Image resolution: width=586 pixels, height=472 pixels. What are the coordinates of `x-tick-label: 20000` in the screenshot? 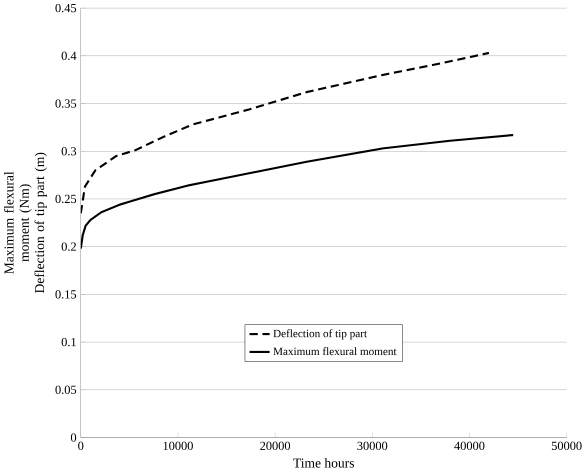 It's located at (275, 446).